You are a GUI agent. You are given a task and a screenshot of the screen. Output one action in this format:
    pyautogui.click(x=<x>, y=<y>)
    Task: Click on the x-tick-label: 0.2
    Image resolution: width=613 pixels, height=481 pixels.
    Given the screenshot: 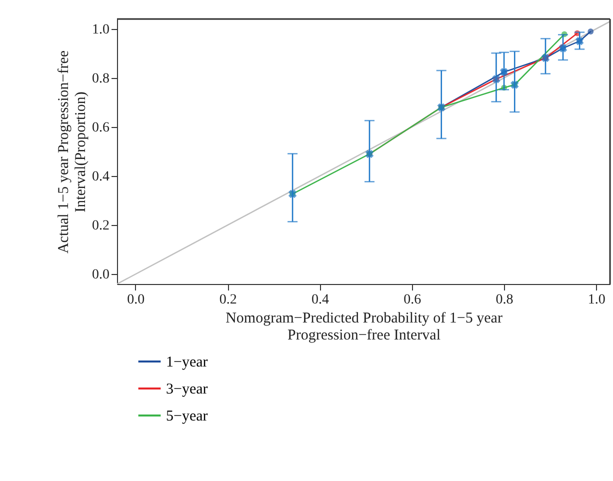 What is the action you would take?
    pyautogui.click(x=228, y=300)
    